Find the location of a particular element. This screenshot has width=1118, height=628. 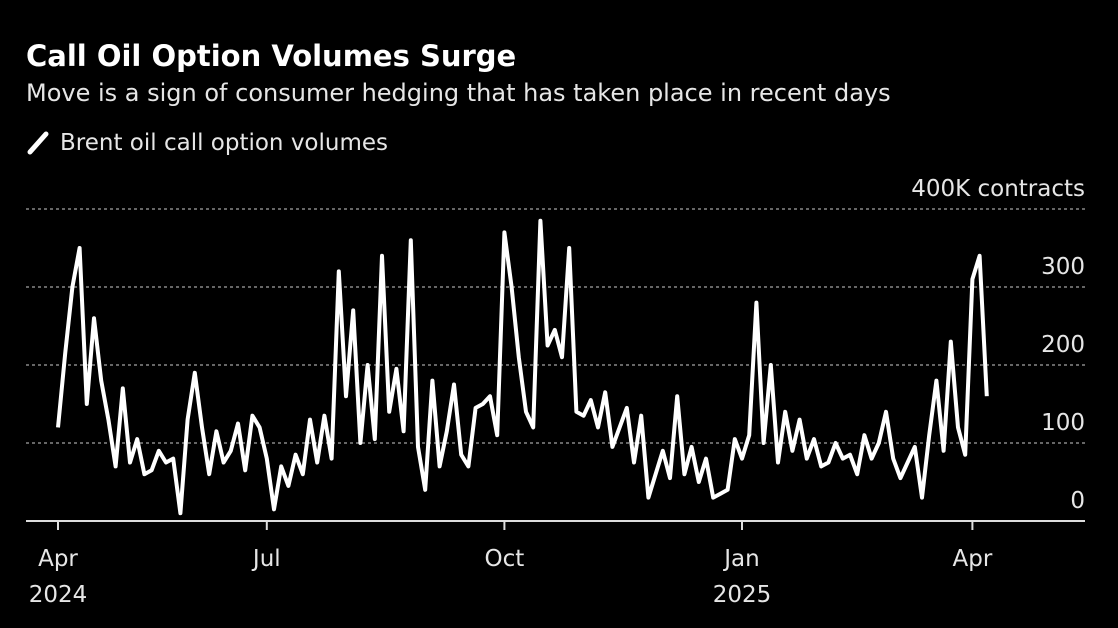

legend-label: Brent oil call option volumes is located at coordinates (224, 143).